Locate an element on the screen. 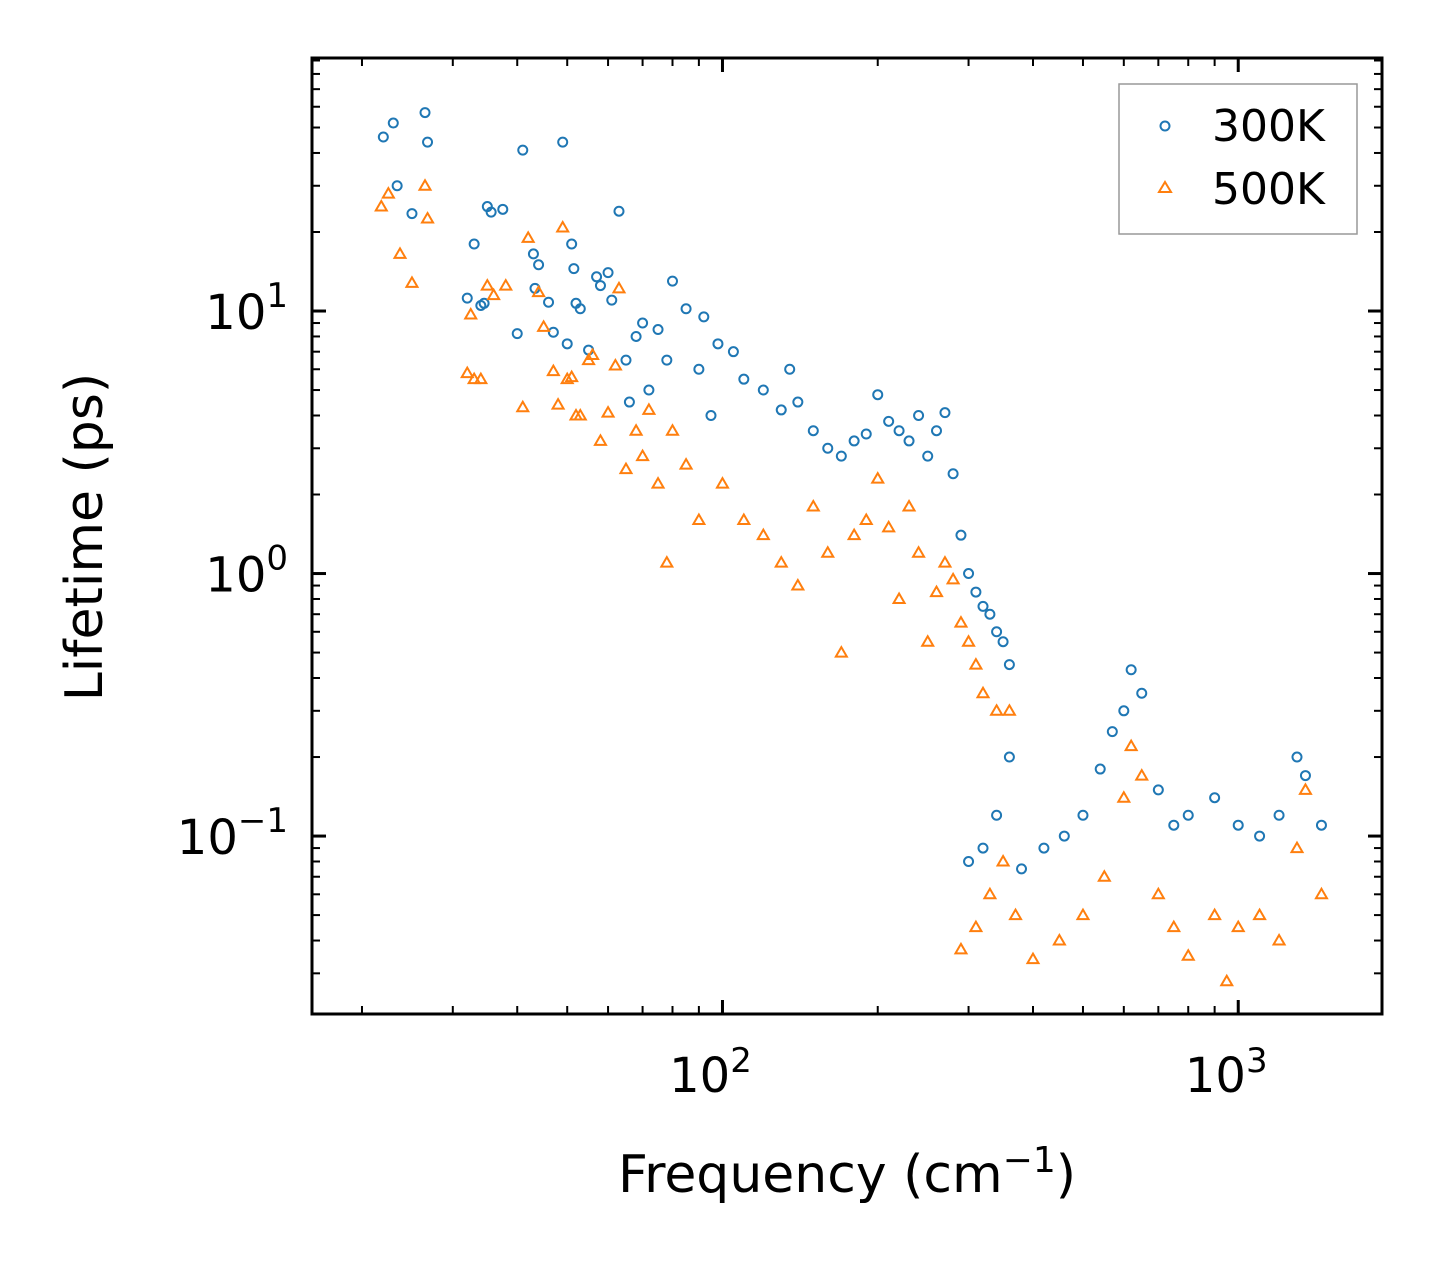 The image size is (1442, 1265). x-axis-label: Frequency (cm−1) is located at coordinates (847, 1172).